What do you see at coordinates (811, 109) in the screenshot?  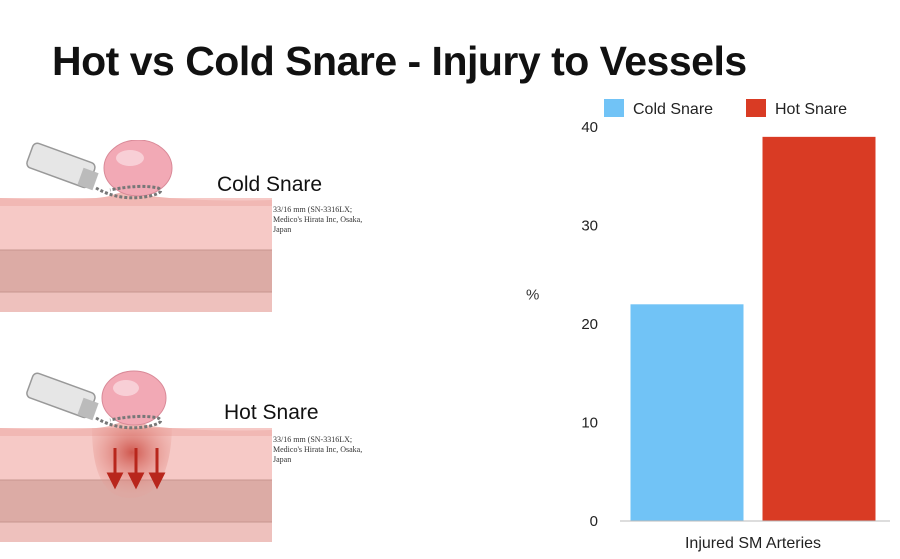 I see `legend-label: Hot Snare` at bounding box center [811, 109].